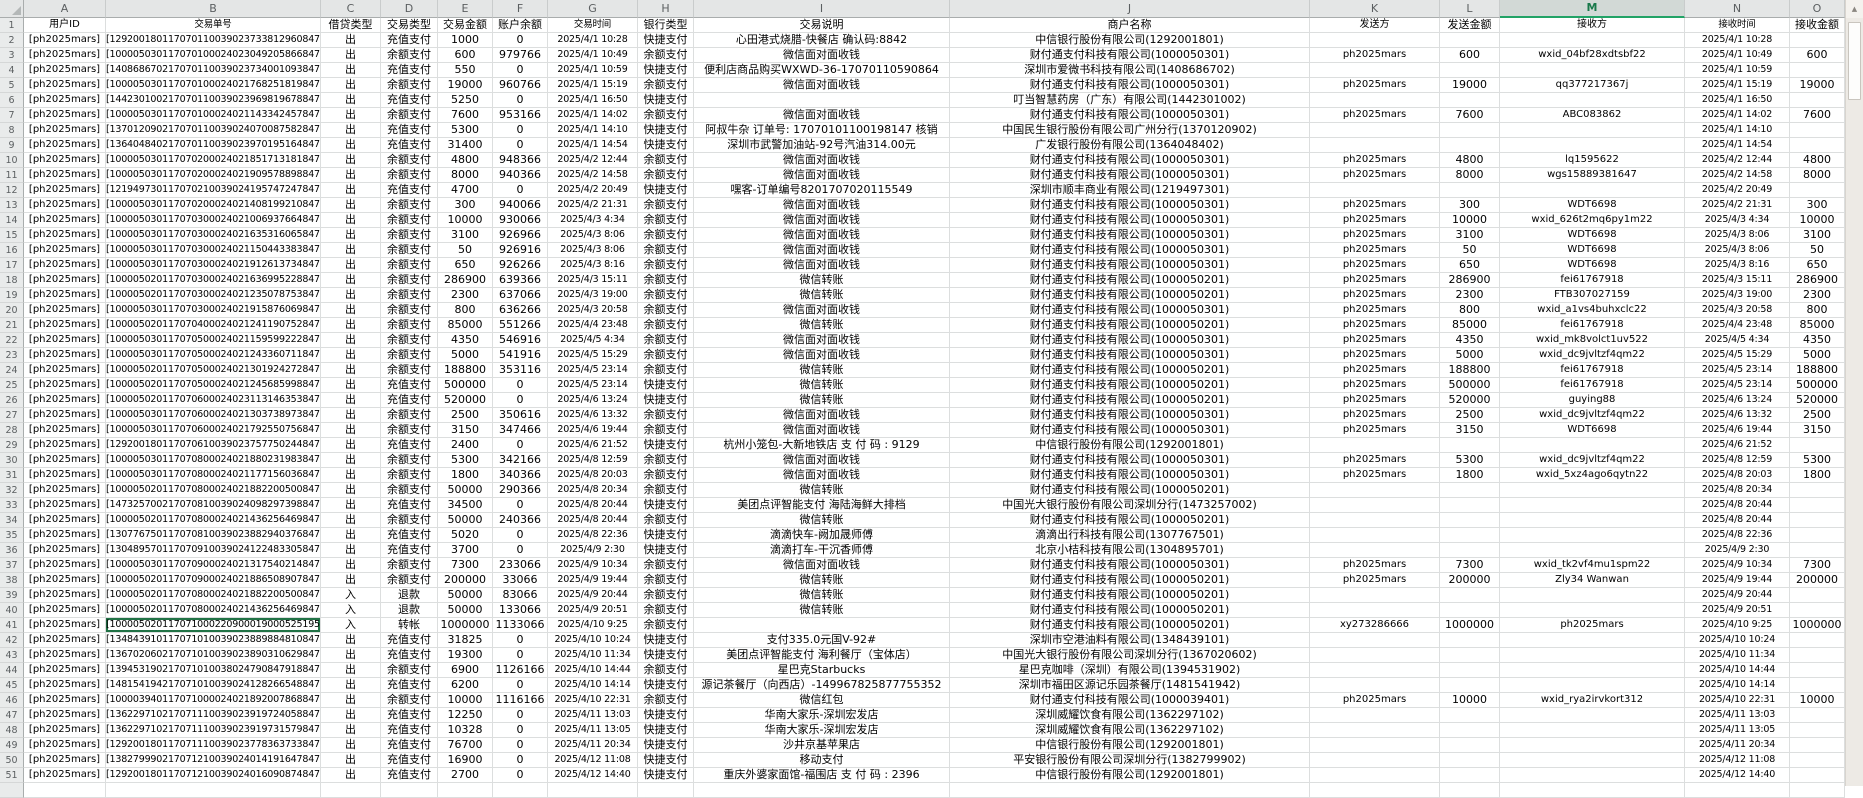 The width and height of the screenshot is (1863, 798). I want to click on cell-B7: [100005030117070100024021143342457847], so click(213, 115).